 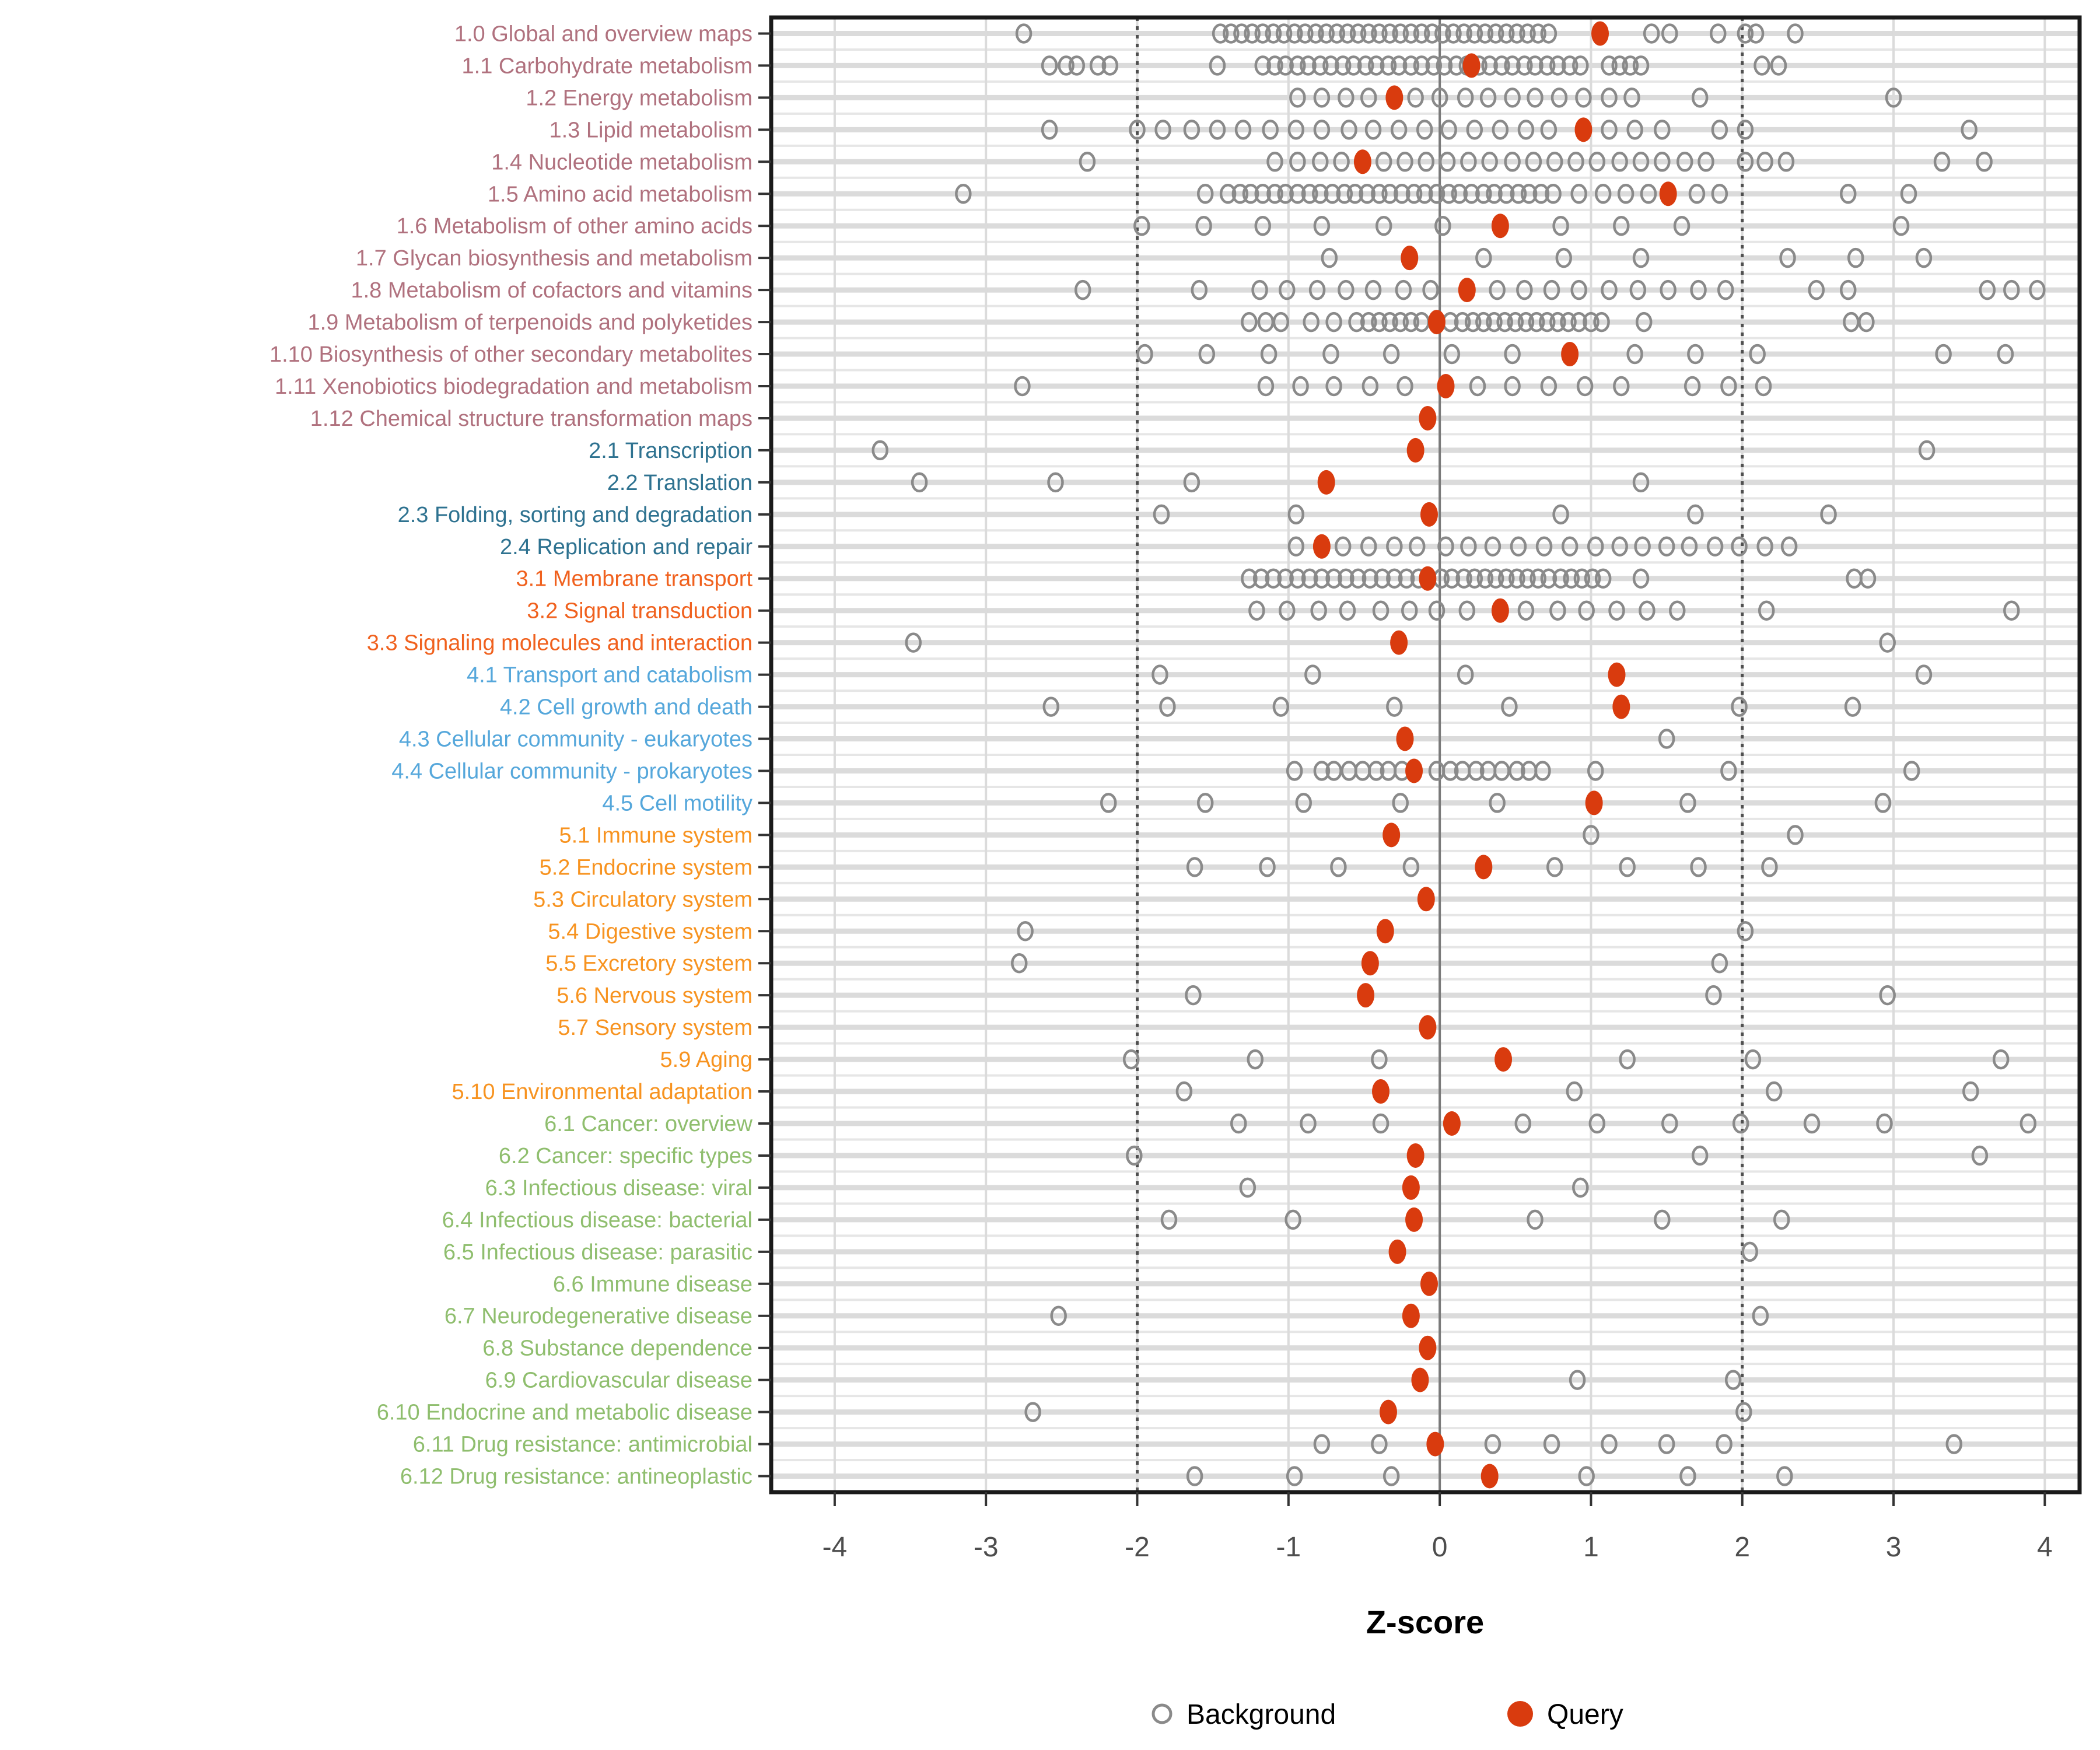 I want to click on x-tick-label: 3, so click(x=1894, y=1547).